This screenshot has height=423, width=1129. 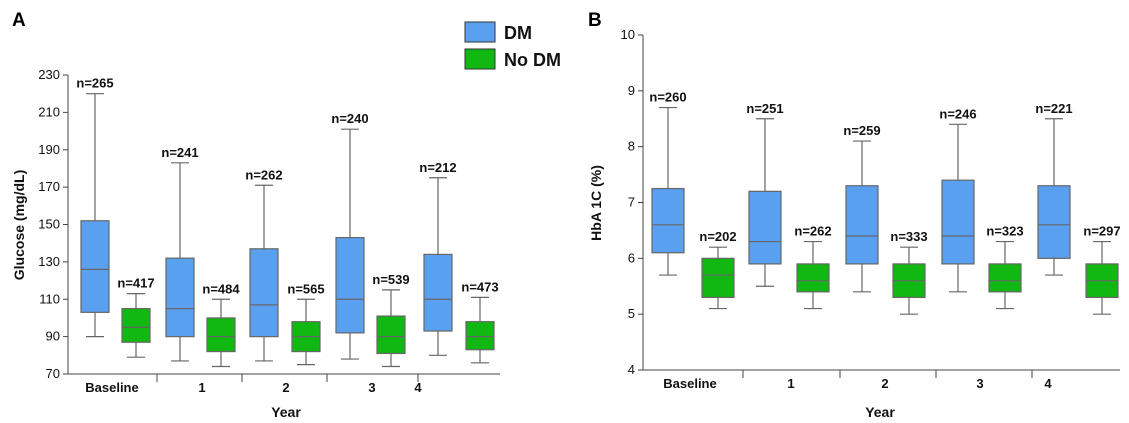 I want to click on panel-b-x-tick-label: 1, so click(x=790, y=383).